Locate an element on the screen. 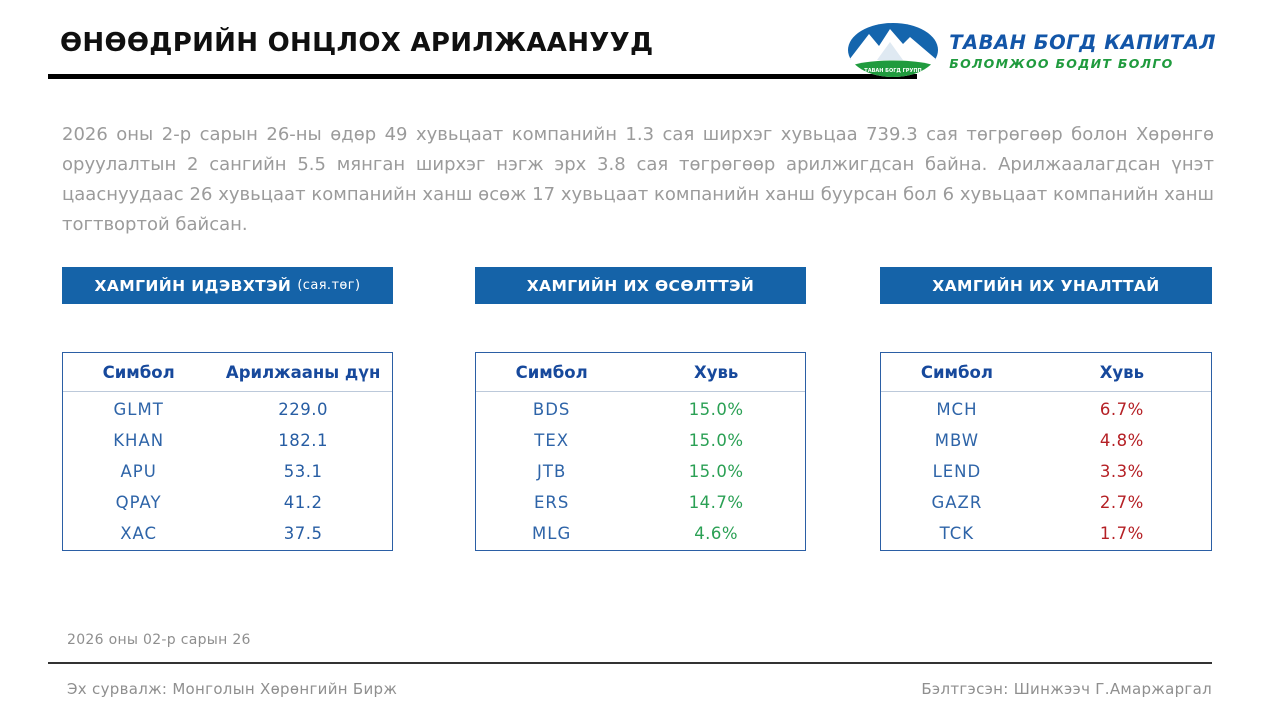 The width and height of the screenshot is (1280, 720). logo-text: ТАВАН БОГД КАПИТАЛ БОЛОМЖОО БОДИТ БОЛГО is located at coordinates (1082, 50).